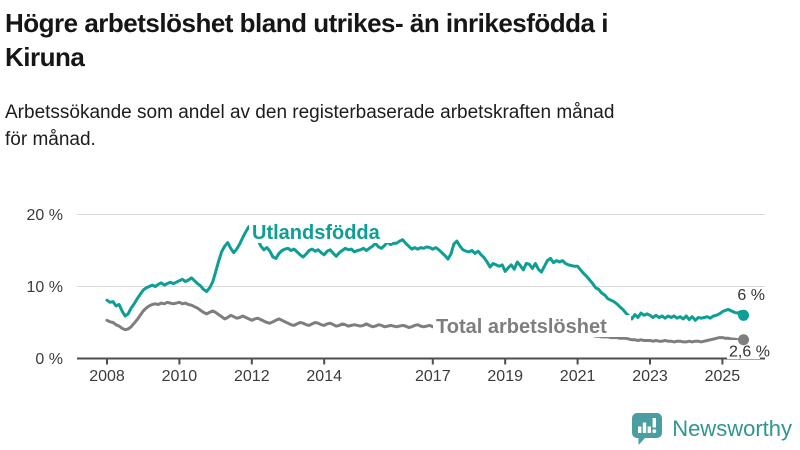  What do you see at coordinates (732, 428) in the screenshot?
I see `brand-name: Newsworthy` at bounding box center [732, 428].